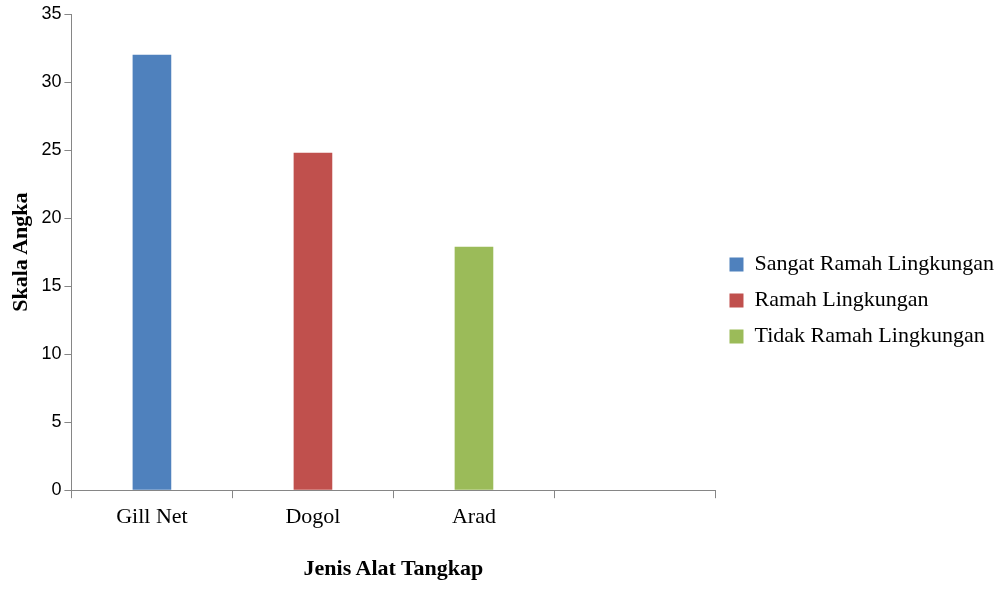 This screenshot has height=591, width=1008. Describe the element at coordinates (869, 335) in the screenshot. I see `legend-label: Tidak Ramah Lingkungan` at that location.